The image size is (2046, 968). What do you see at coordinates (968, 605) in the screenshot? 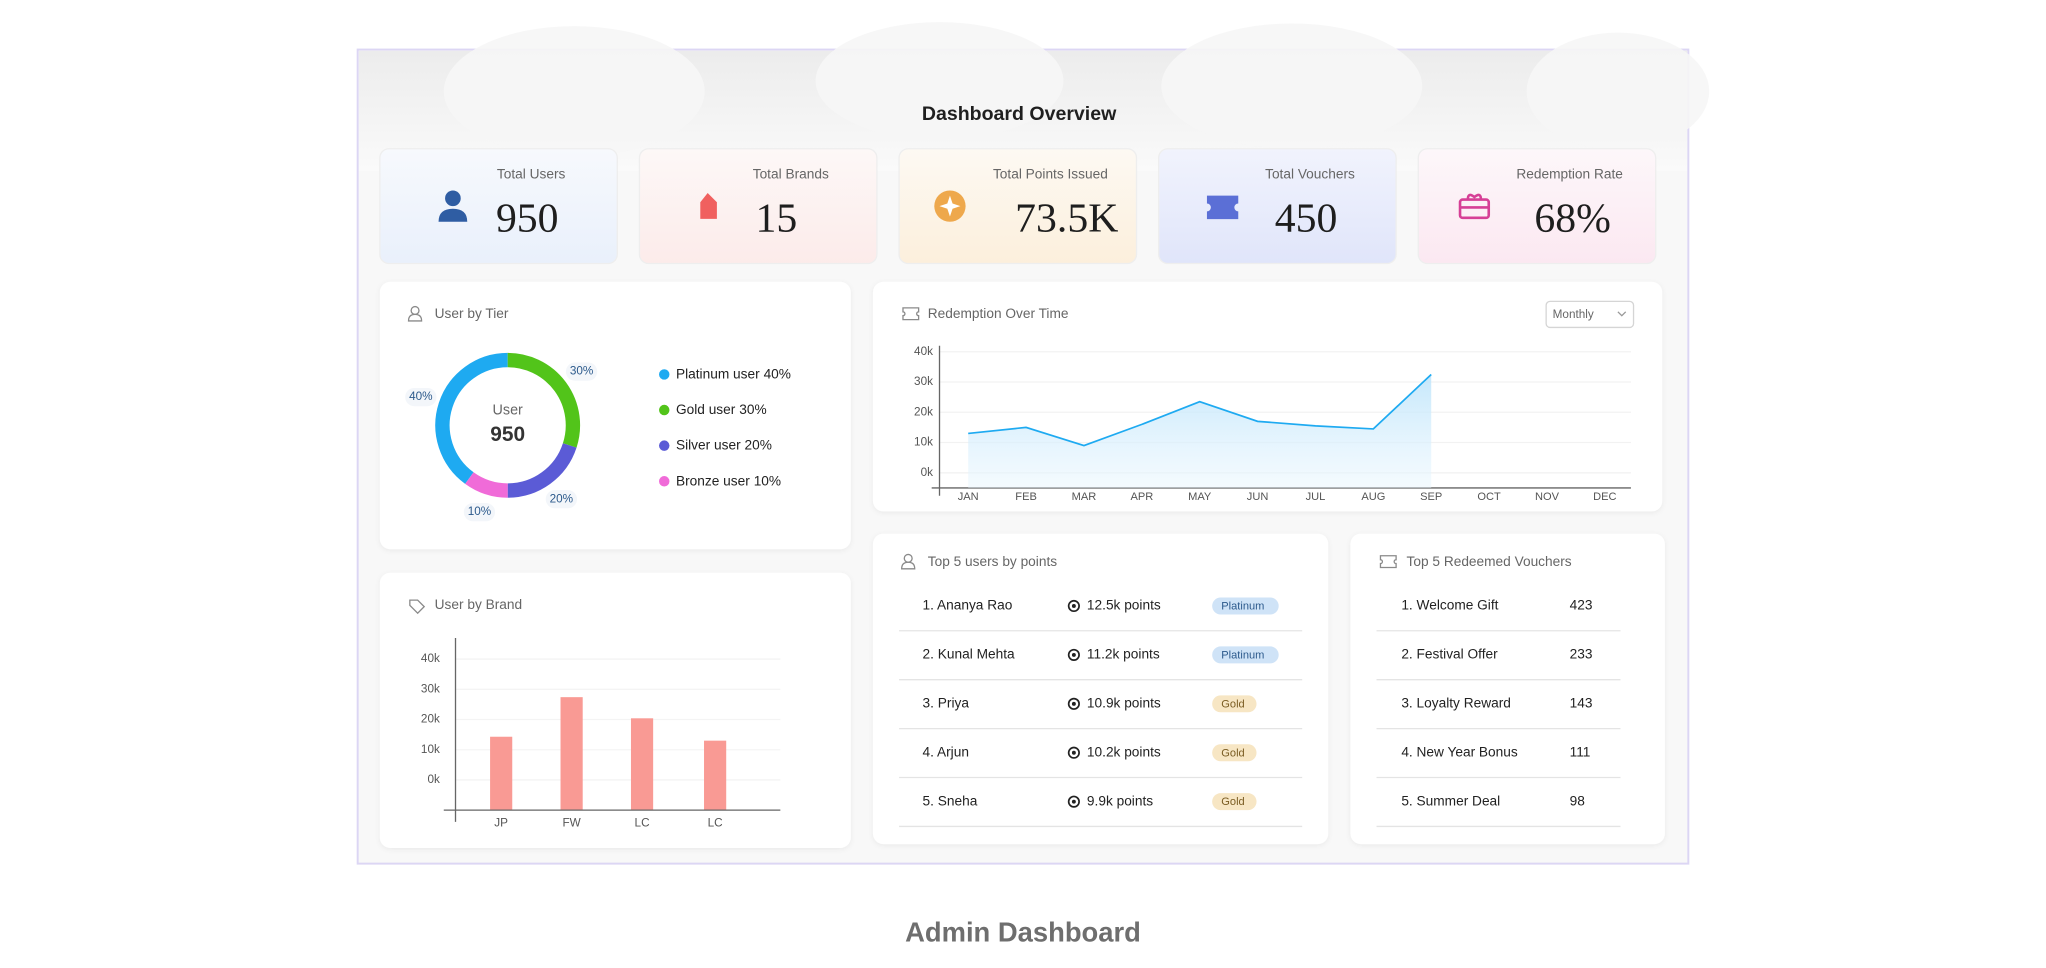
I see `user-name: 1. Ananya Rao` at bounding box center [968, 605].